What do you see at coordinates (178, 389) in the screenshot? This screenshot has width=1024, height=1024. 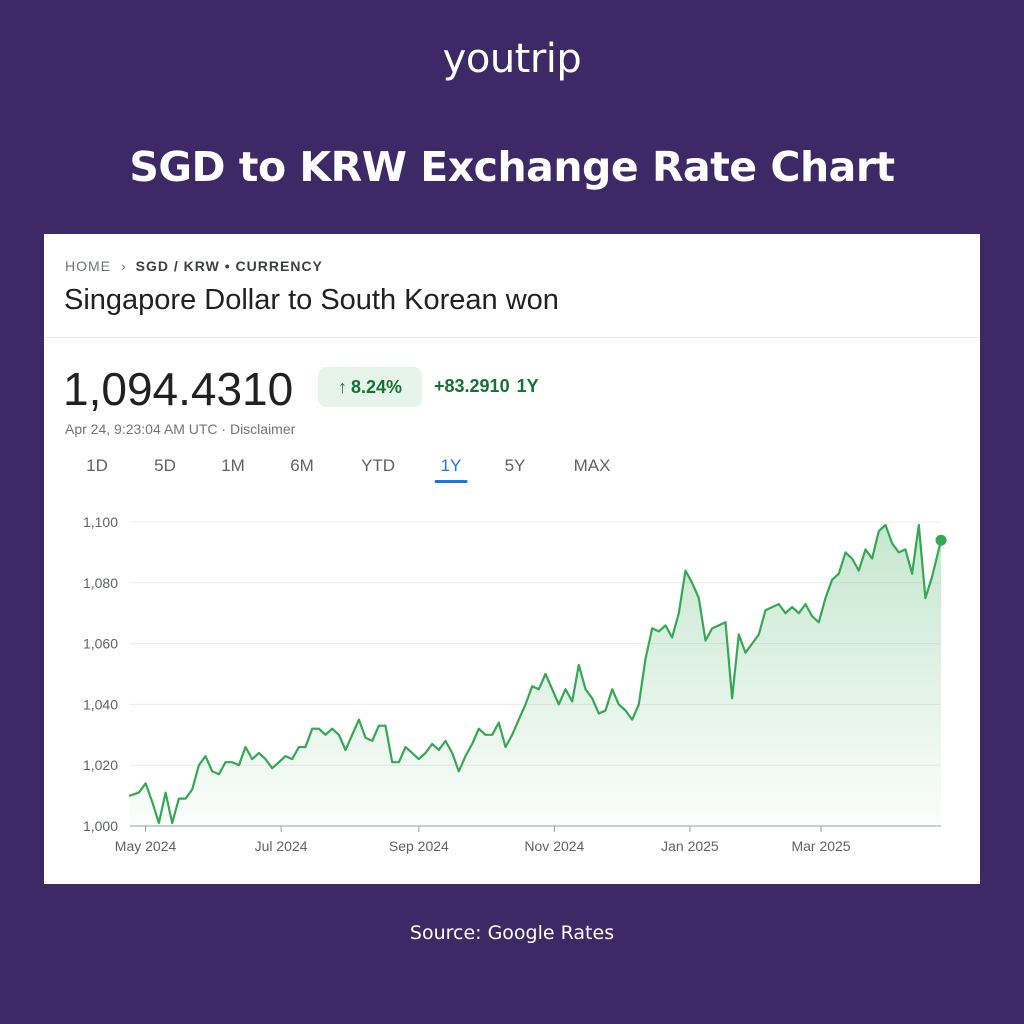 I see `current-price: 1,094.4310` at bounding box center [178, 389].